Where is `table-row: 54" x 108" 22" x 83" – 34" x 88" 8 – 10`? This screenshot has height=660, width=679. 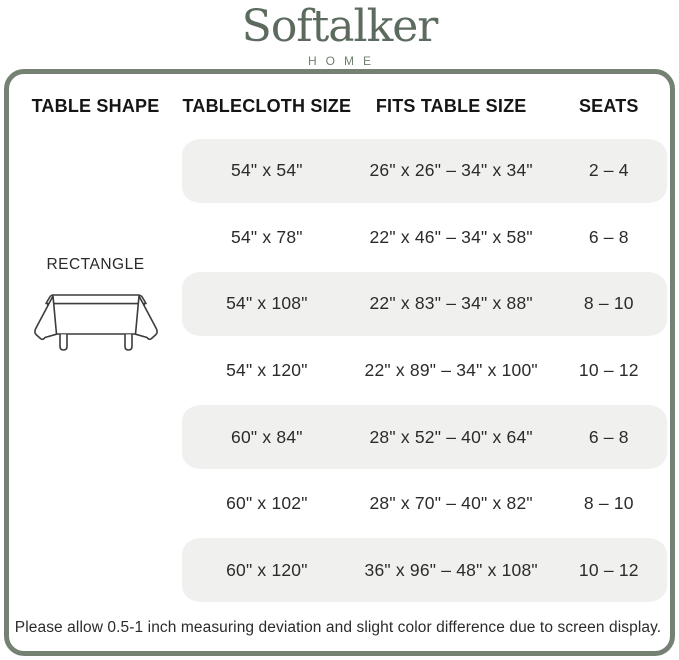 table-row: 54" x 108" 22" x 83" – 34" x 88" 8 – 10 is located at coordinates (424, 304).